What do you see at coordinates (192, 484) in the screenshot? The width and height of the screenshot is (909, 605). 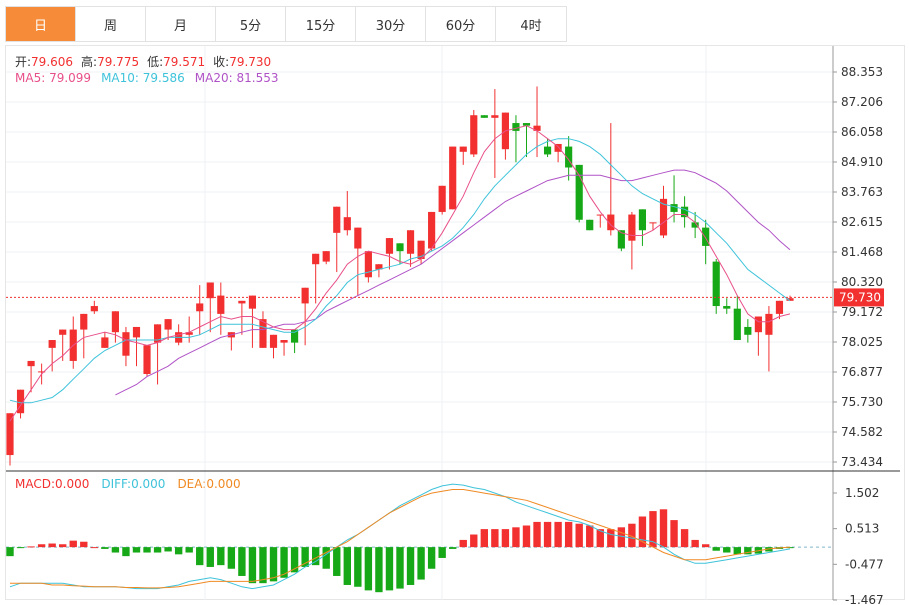 I see `dea-label: DEA:` at bounding box center [192, 484].